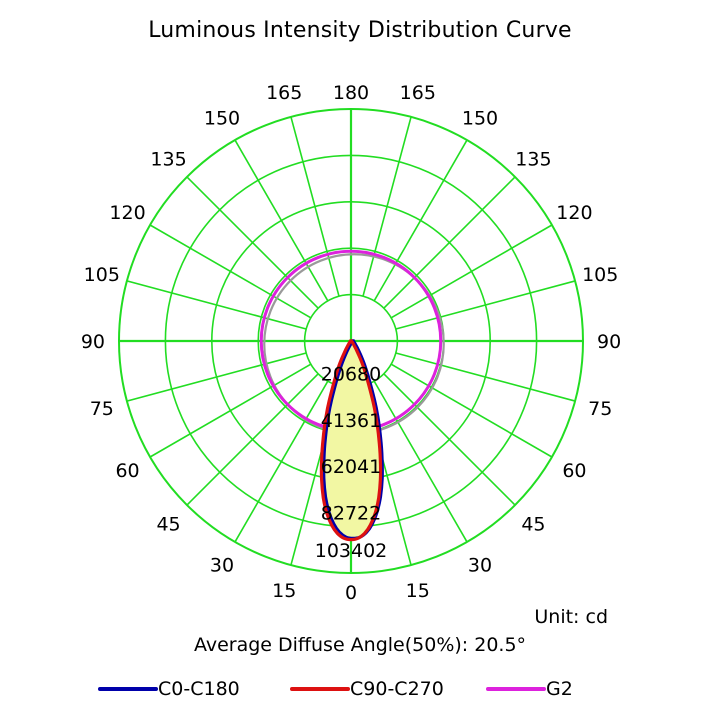 The width and height of the screenshot is (720, 720). I want to click on angle-label-right: 75, so click(600, 409).